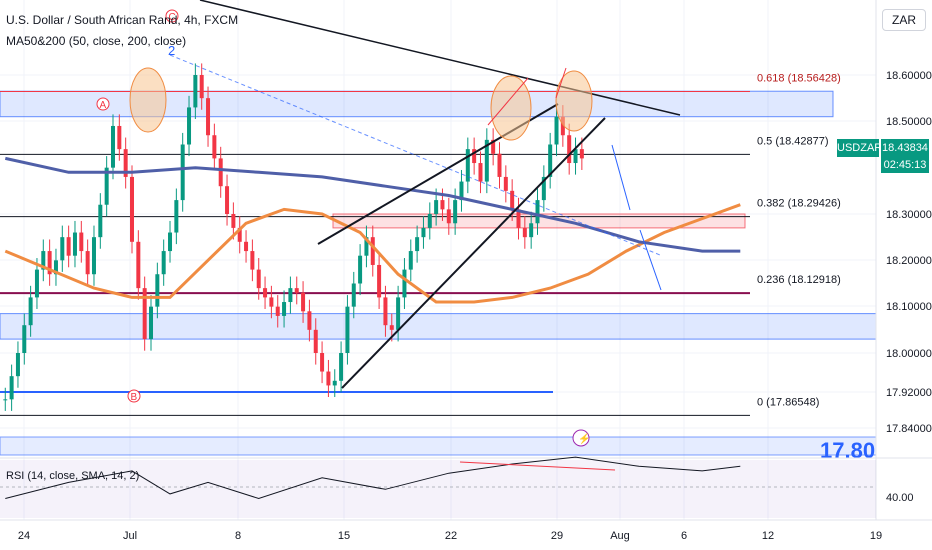 The width and height of the screenshot is (932, 550). Describe the element at coordinates (584, 438) in the screenshot. I see `lightning-icon: ⚡` at that location.